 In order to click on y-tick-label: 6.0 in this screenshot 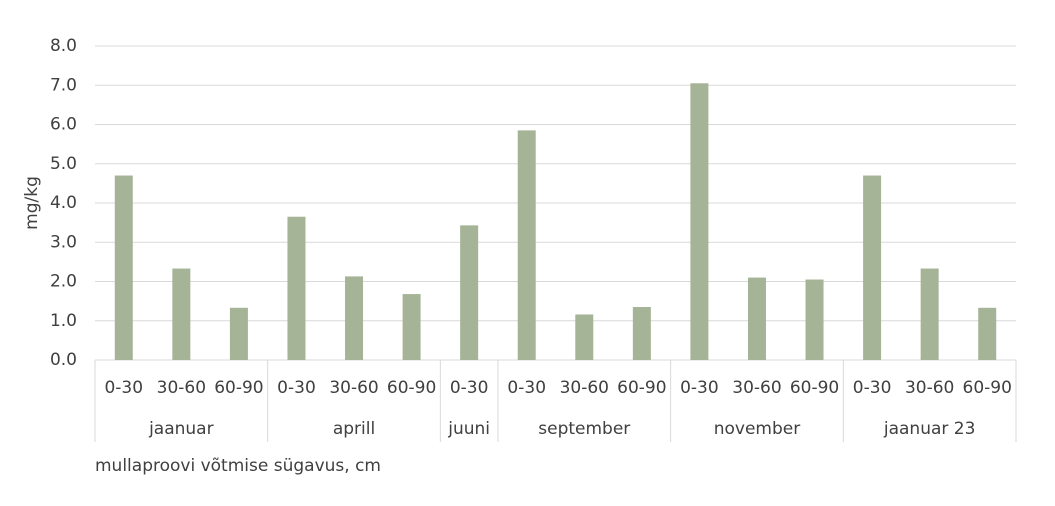, I will do `click(63, 125)`.